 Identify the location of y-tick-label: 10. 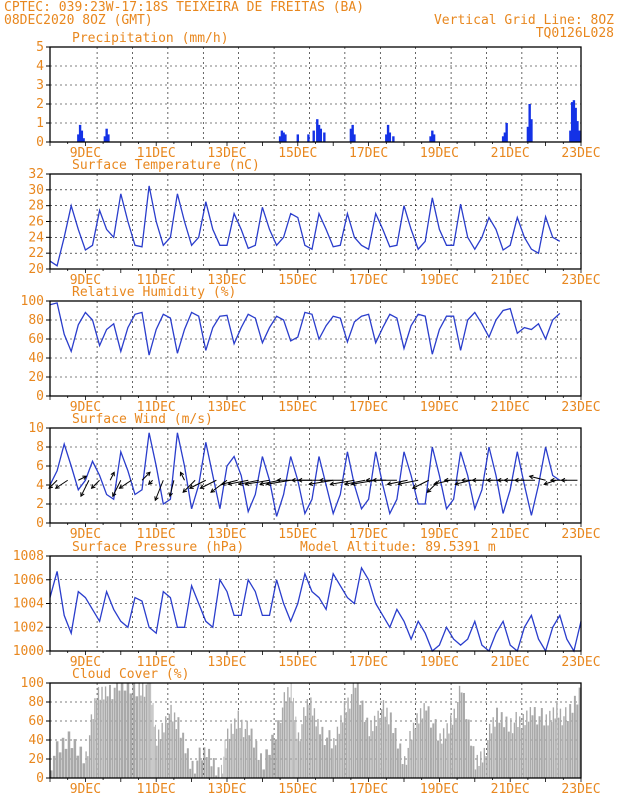
(36, 428).